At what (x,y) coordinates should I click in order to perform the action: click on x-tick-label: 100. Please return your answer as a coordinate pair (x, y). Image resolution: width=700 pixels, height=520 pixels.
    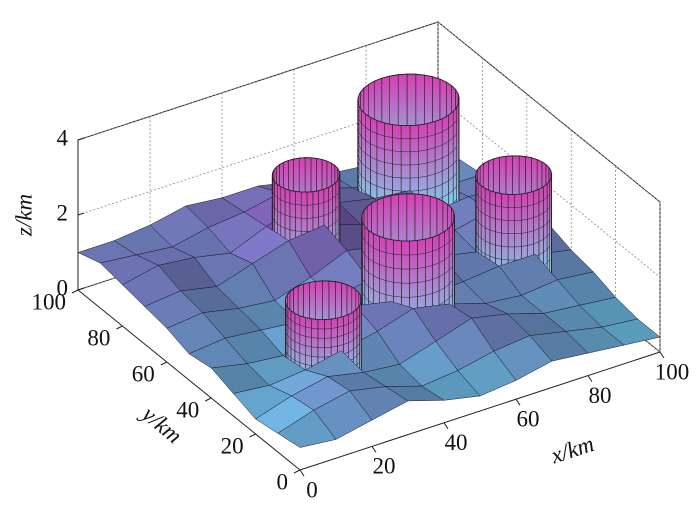
    Looking at the image, I should click on (672, 371).